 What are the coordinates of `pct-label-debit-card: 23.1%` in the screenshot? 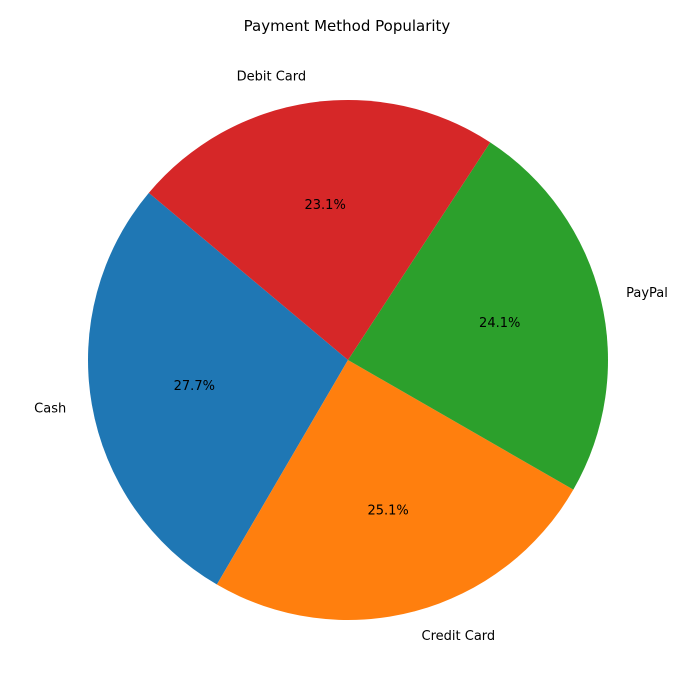 It's located at (325, 205).